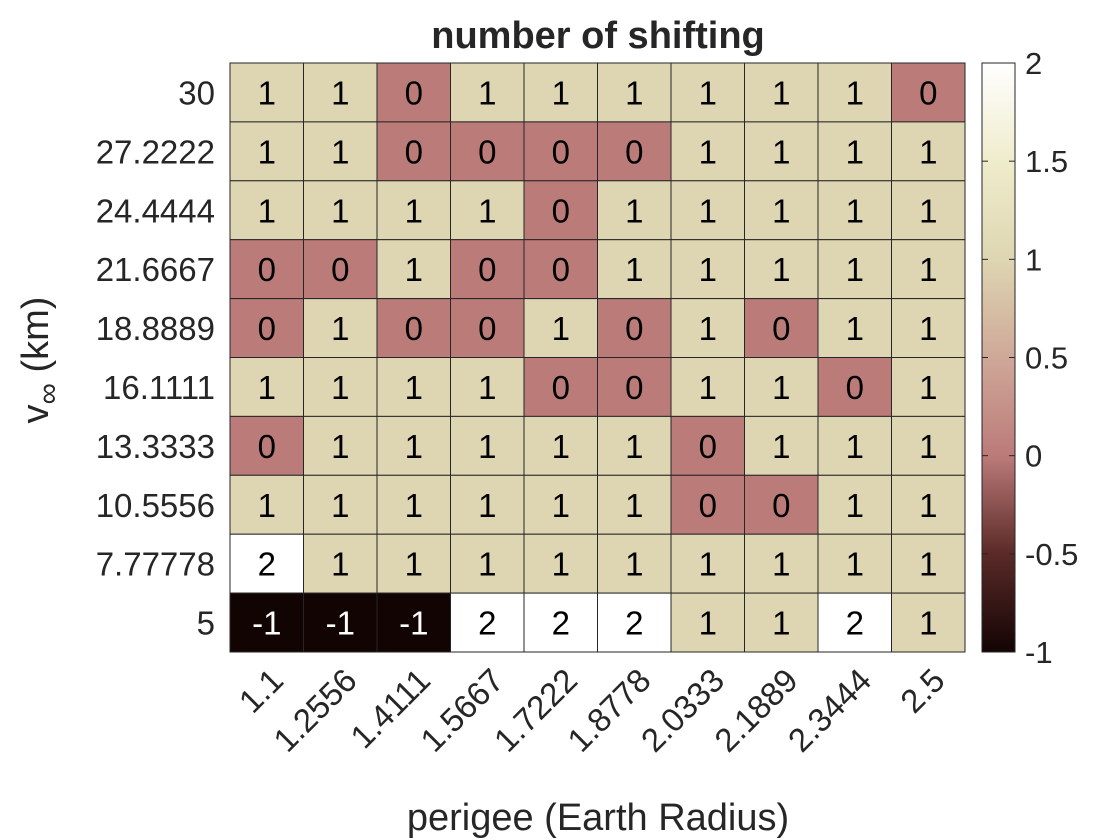 Image resolution: width=1120 pixels, height=840 pixels. I want to click on y-tick-label: 27.2222, so click(155, 151).